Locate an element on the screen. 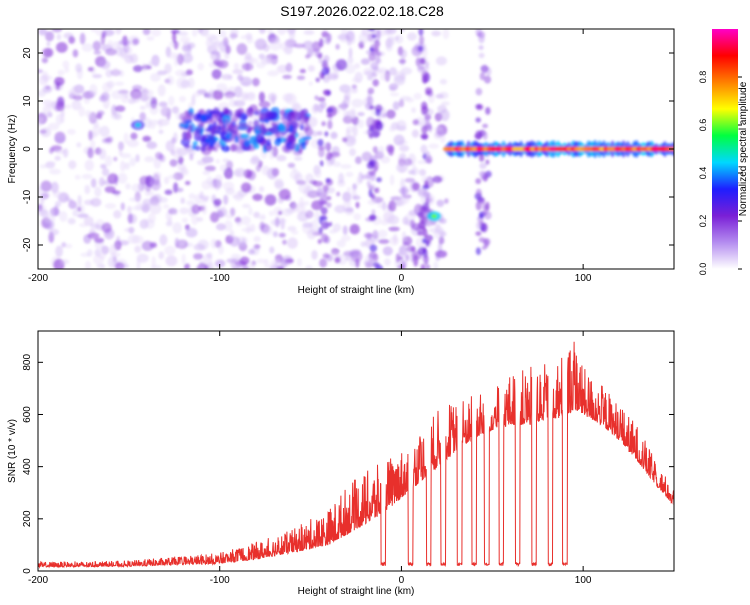 This screenshot has height=605, width=750. y-tick-label: 200 is located at coordinates (27, 518).